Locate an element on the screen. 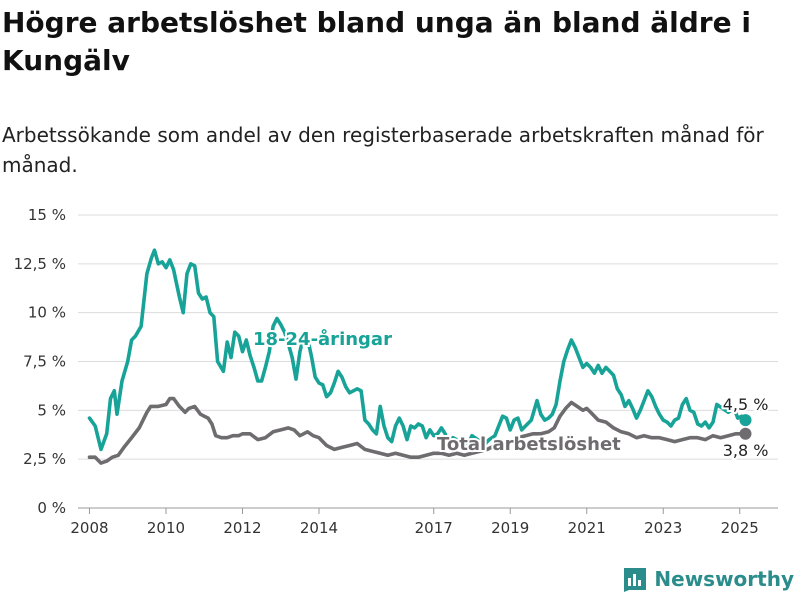  x-tick-label: 2012 is located at coordinates (242, 528).